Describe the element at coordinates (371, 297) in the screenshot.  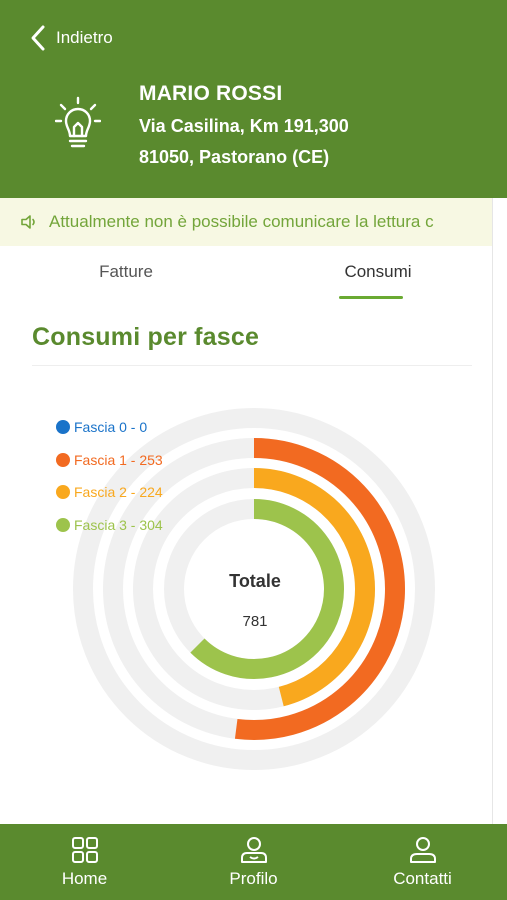
I see `active-tab-indicator` at that location.